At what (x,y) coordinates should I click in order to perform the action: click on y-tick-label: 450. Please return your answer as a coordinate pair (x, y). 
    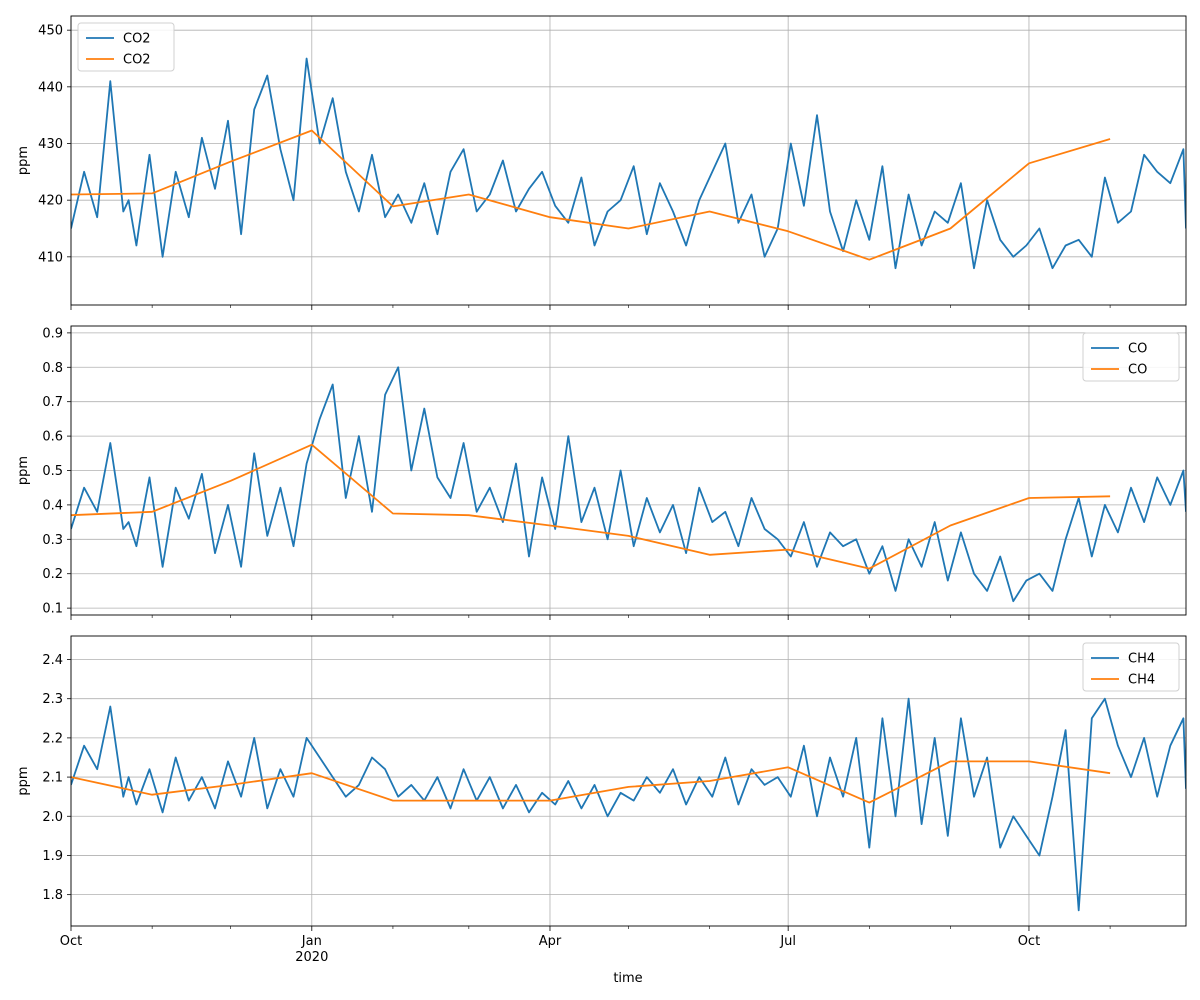
    Looking at the image, I should click on (50, 31).